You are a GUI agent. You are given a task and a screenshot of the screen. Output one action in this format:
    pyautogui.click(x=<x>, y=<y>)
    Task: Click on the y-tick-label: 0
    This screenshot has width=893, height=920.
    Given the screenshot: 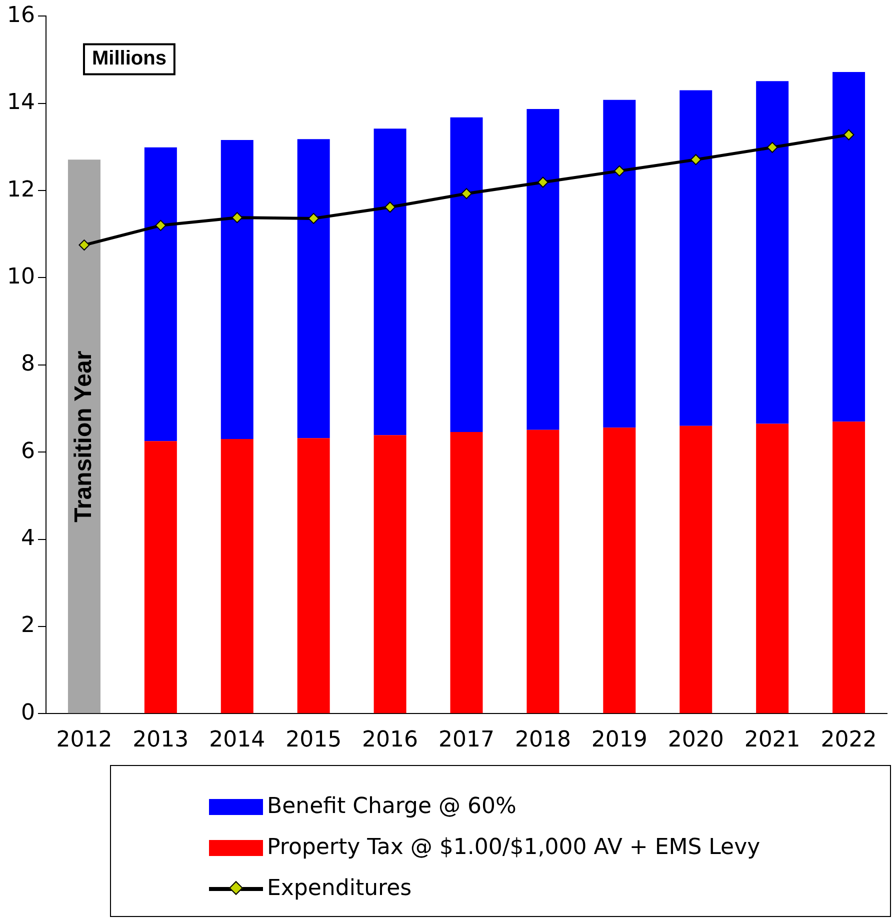 What is the action you would take?
    pyautogui.click(x=27, y=713)
    